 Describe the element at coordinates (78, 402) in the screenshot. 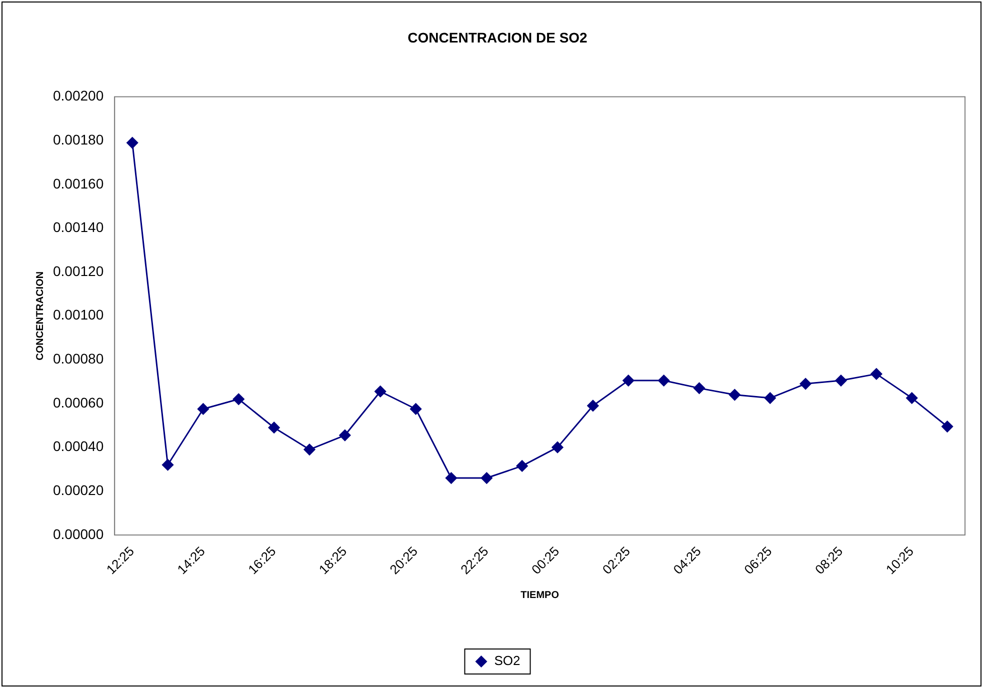

I see `y-tick-label: 0.00060` at that location.